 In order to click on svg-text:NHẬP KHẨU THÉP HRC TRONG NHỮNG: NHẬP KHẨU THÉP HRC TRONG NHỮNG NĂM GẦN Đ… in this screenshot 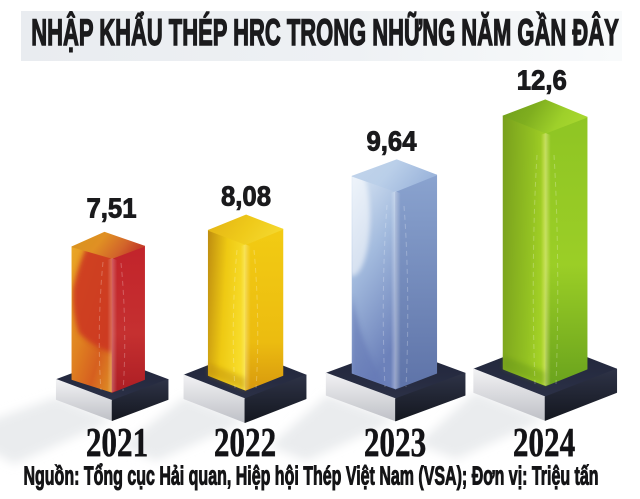, I will do `click(324, 32)`.